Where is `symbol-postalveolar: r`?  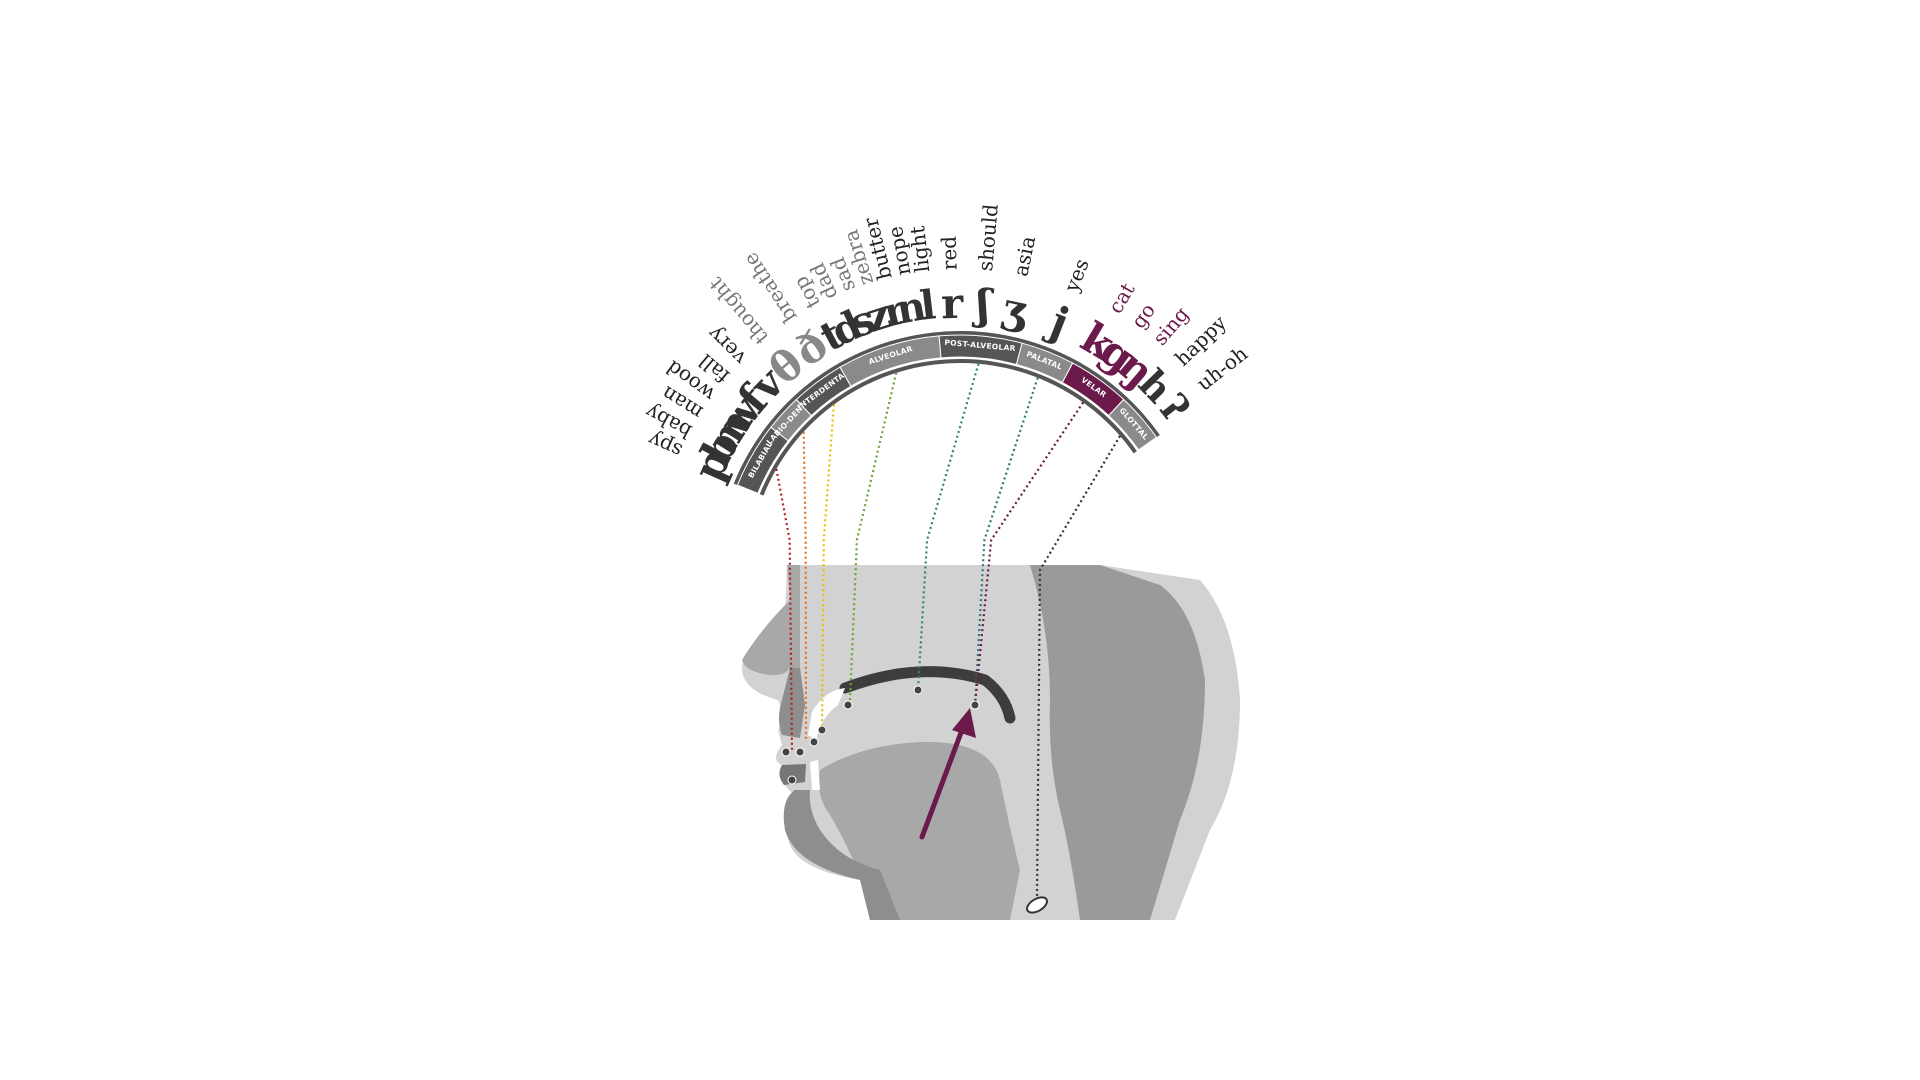
symbol-postalveolar: r is located at coordinates (952, 304).